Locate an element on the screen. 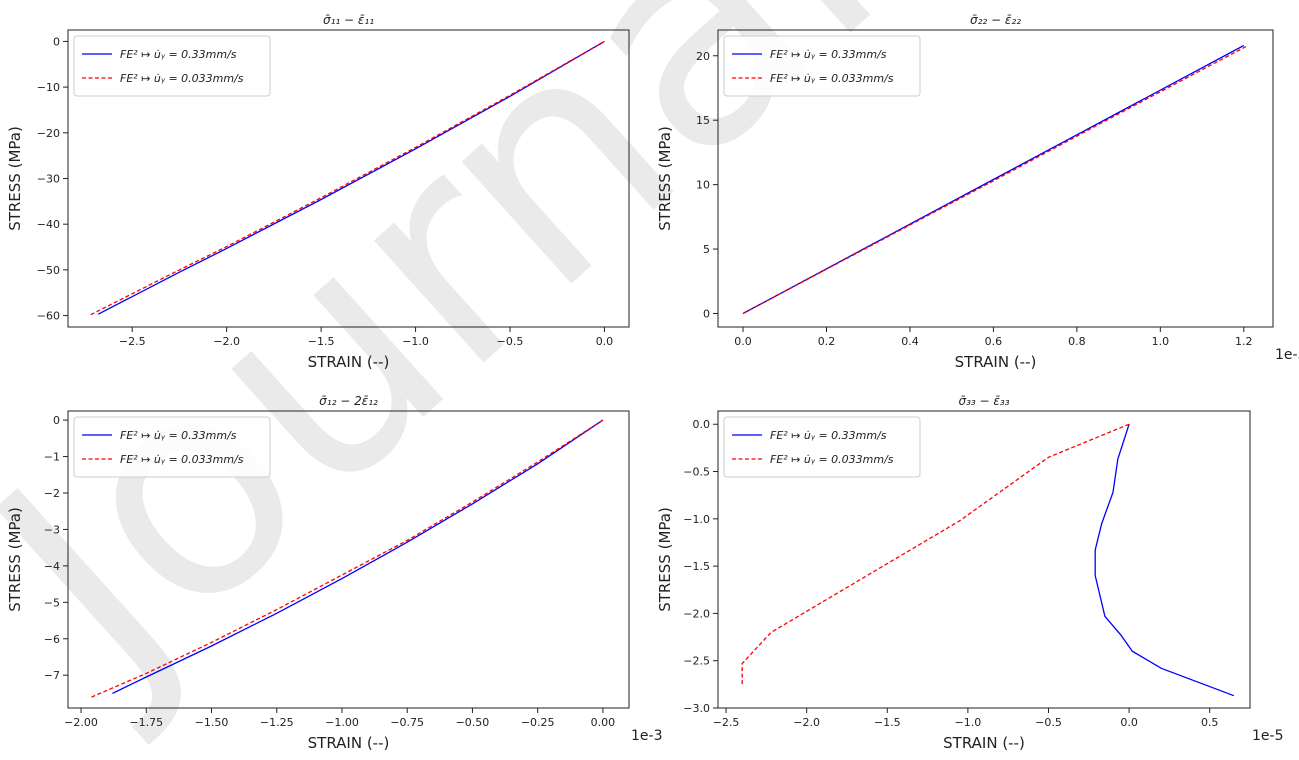  x-offset-label: 1e-5 is located at coordinates (1267, 736).